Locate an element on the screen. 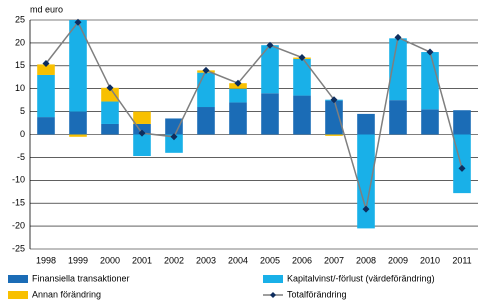  x-tick-label: 1998 is located at coordinates (46, 260).